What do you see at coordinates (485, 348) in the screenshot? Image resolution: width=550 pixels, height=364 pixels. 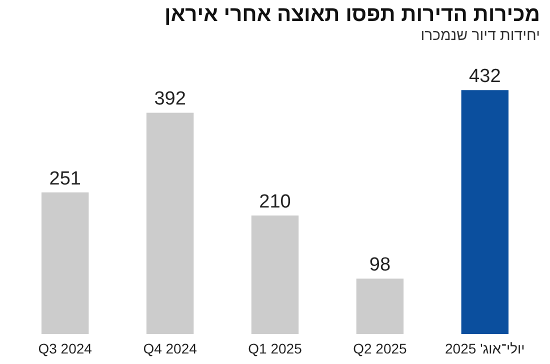 I see `x-tick-label: יולי־אוג' 2025` at bounding box center [485, 348].